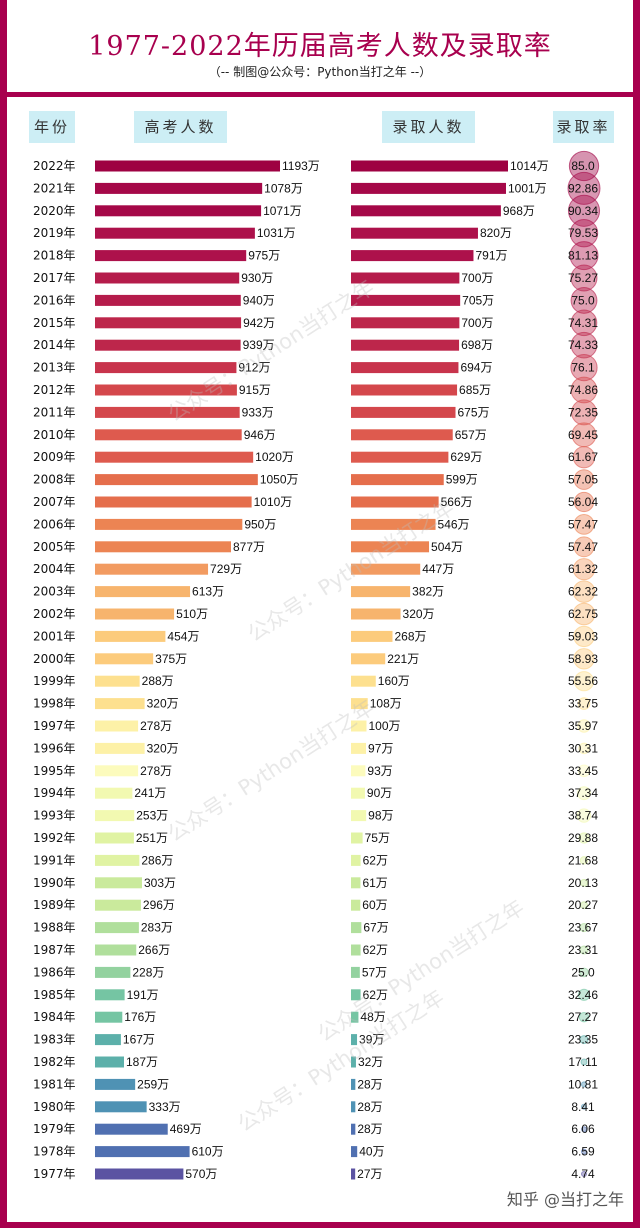  Describe the element at coordinates (54, 748) in the screenshot. I see `year-label: 1996年` at that location.